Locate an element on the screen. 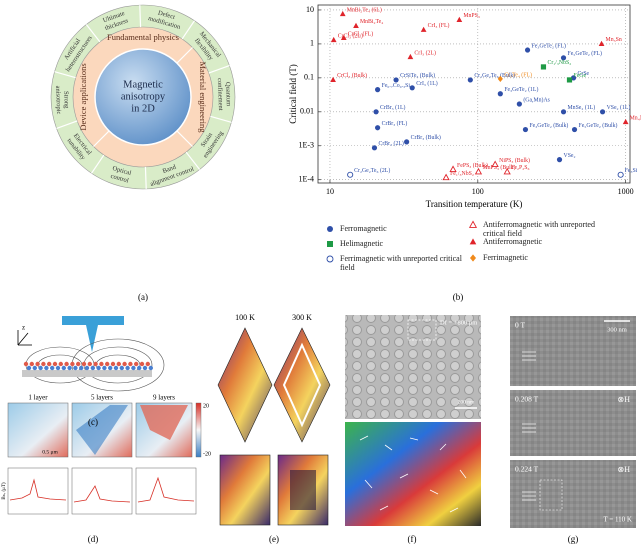  trace-axis-label: Bₙᵥ (μT) is located at coordinates (4, 490).